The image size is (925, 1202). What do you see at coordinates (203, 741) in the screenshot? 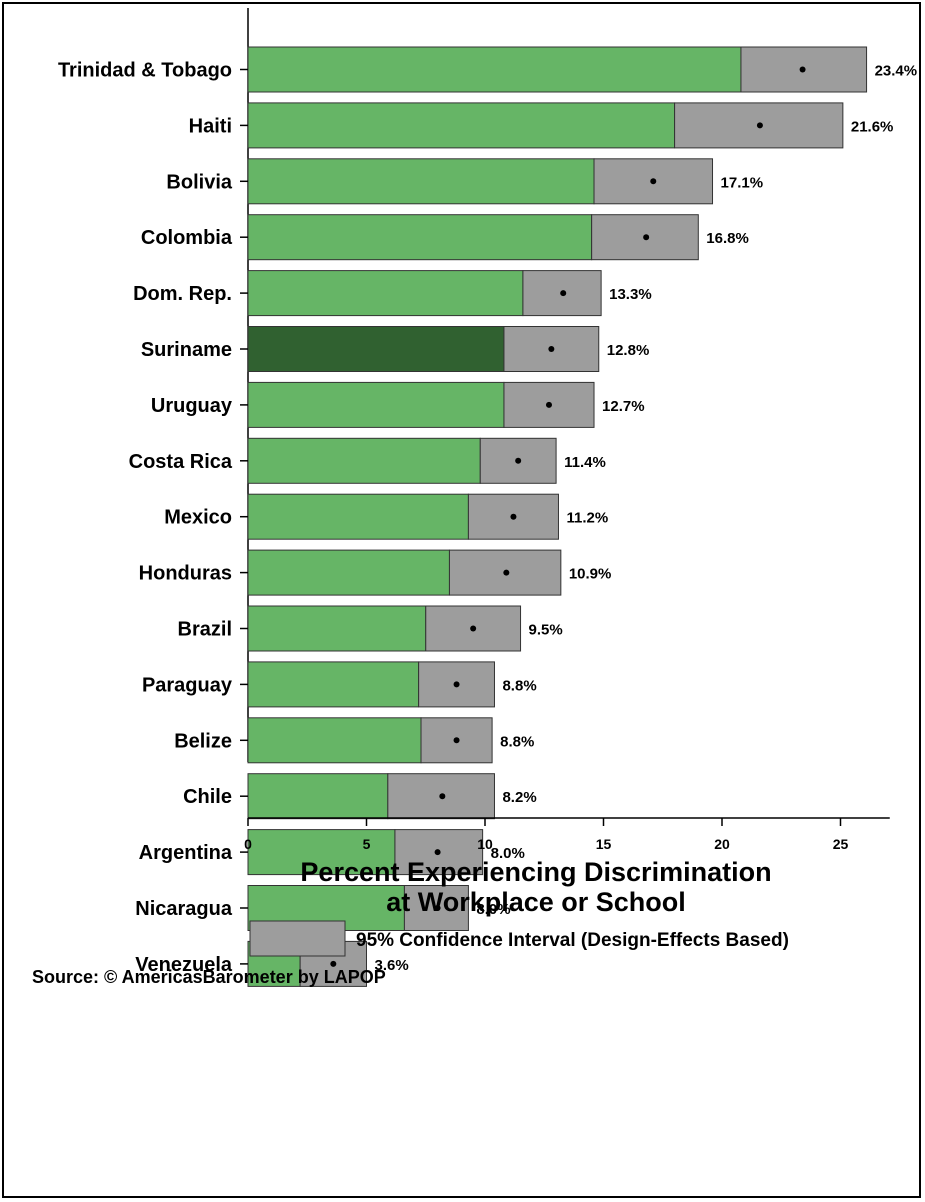
I see `category-label-12: Belize` at bounding box center [203, 741].